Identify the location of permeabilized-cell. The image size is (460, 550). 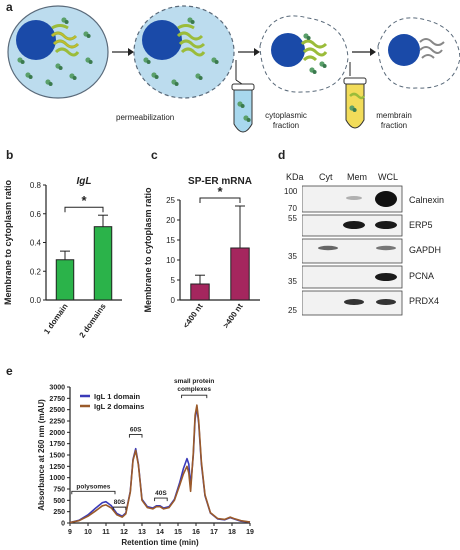
(184, 52).